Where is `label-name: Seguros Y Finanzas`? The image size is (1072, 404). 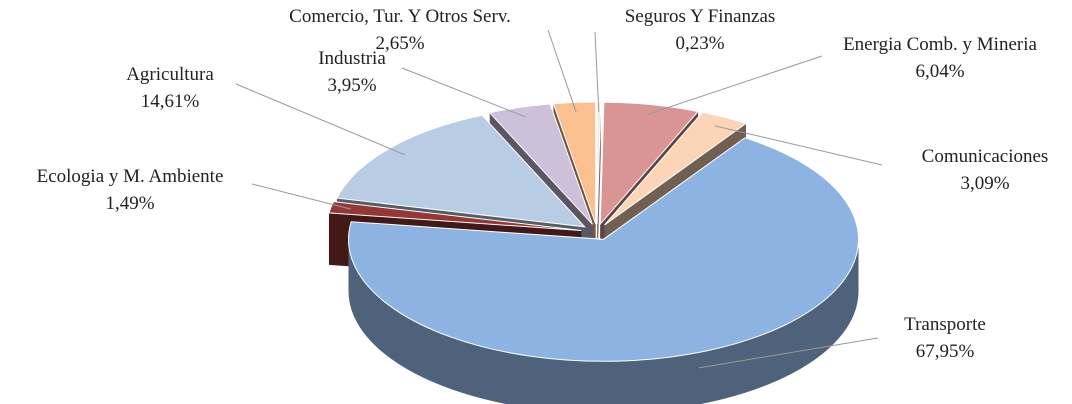
label-name: Seguros Y Finanzas is located at coordinates (700, 16).